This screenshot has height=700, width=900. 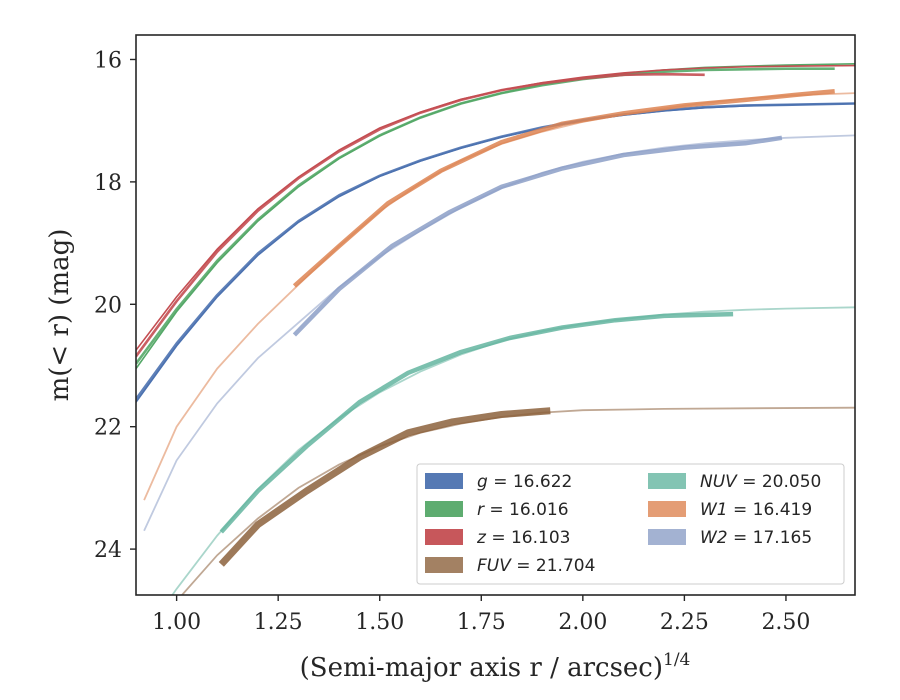 What do you see at coordinates (278, 622) in the screenshot?
I see `x-tick-label: 1.25` at bounding box center [278, 622].